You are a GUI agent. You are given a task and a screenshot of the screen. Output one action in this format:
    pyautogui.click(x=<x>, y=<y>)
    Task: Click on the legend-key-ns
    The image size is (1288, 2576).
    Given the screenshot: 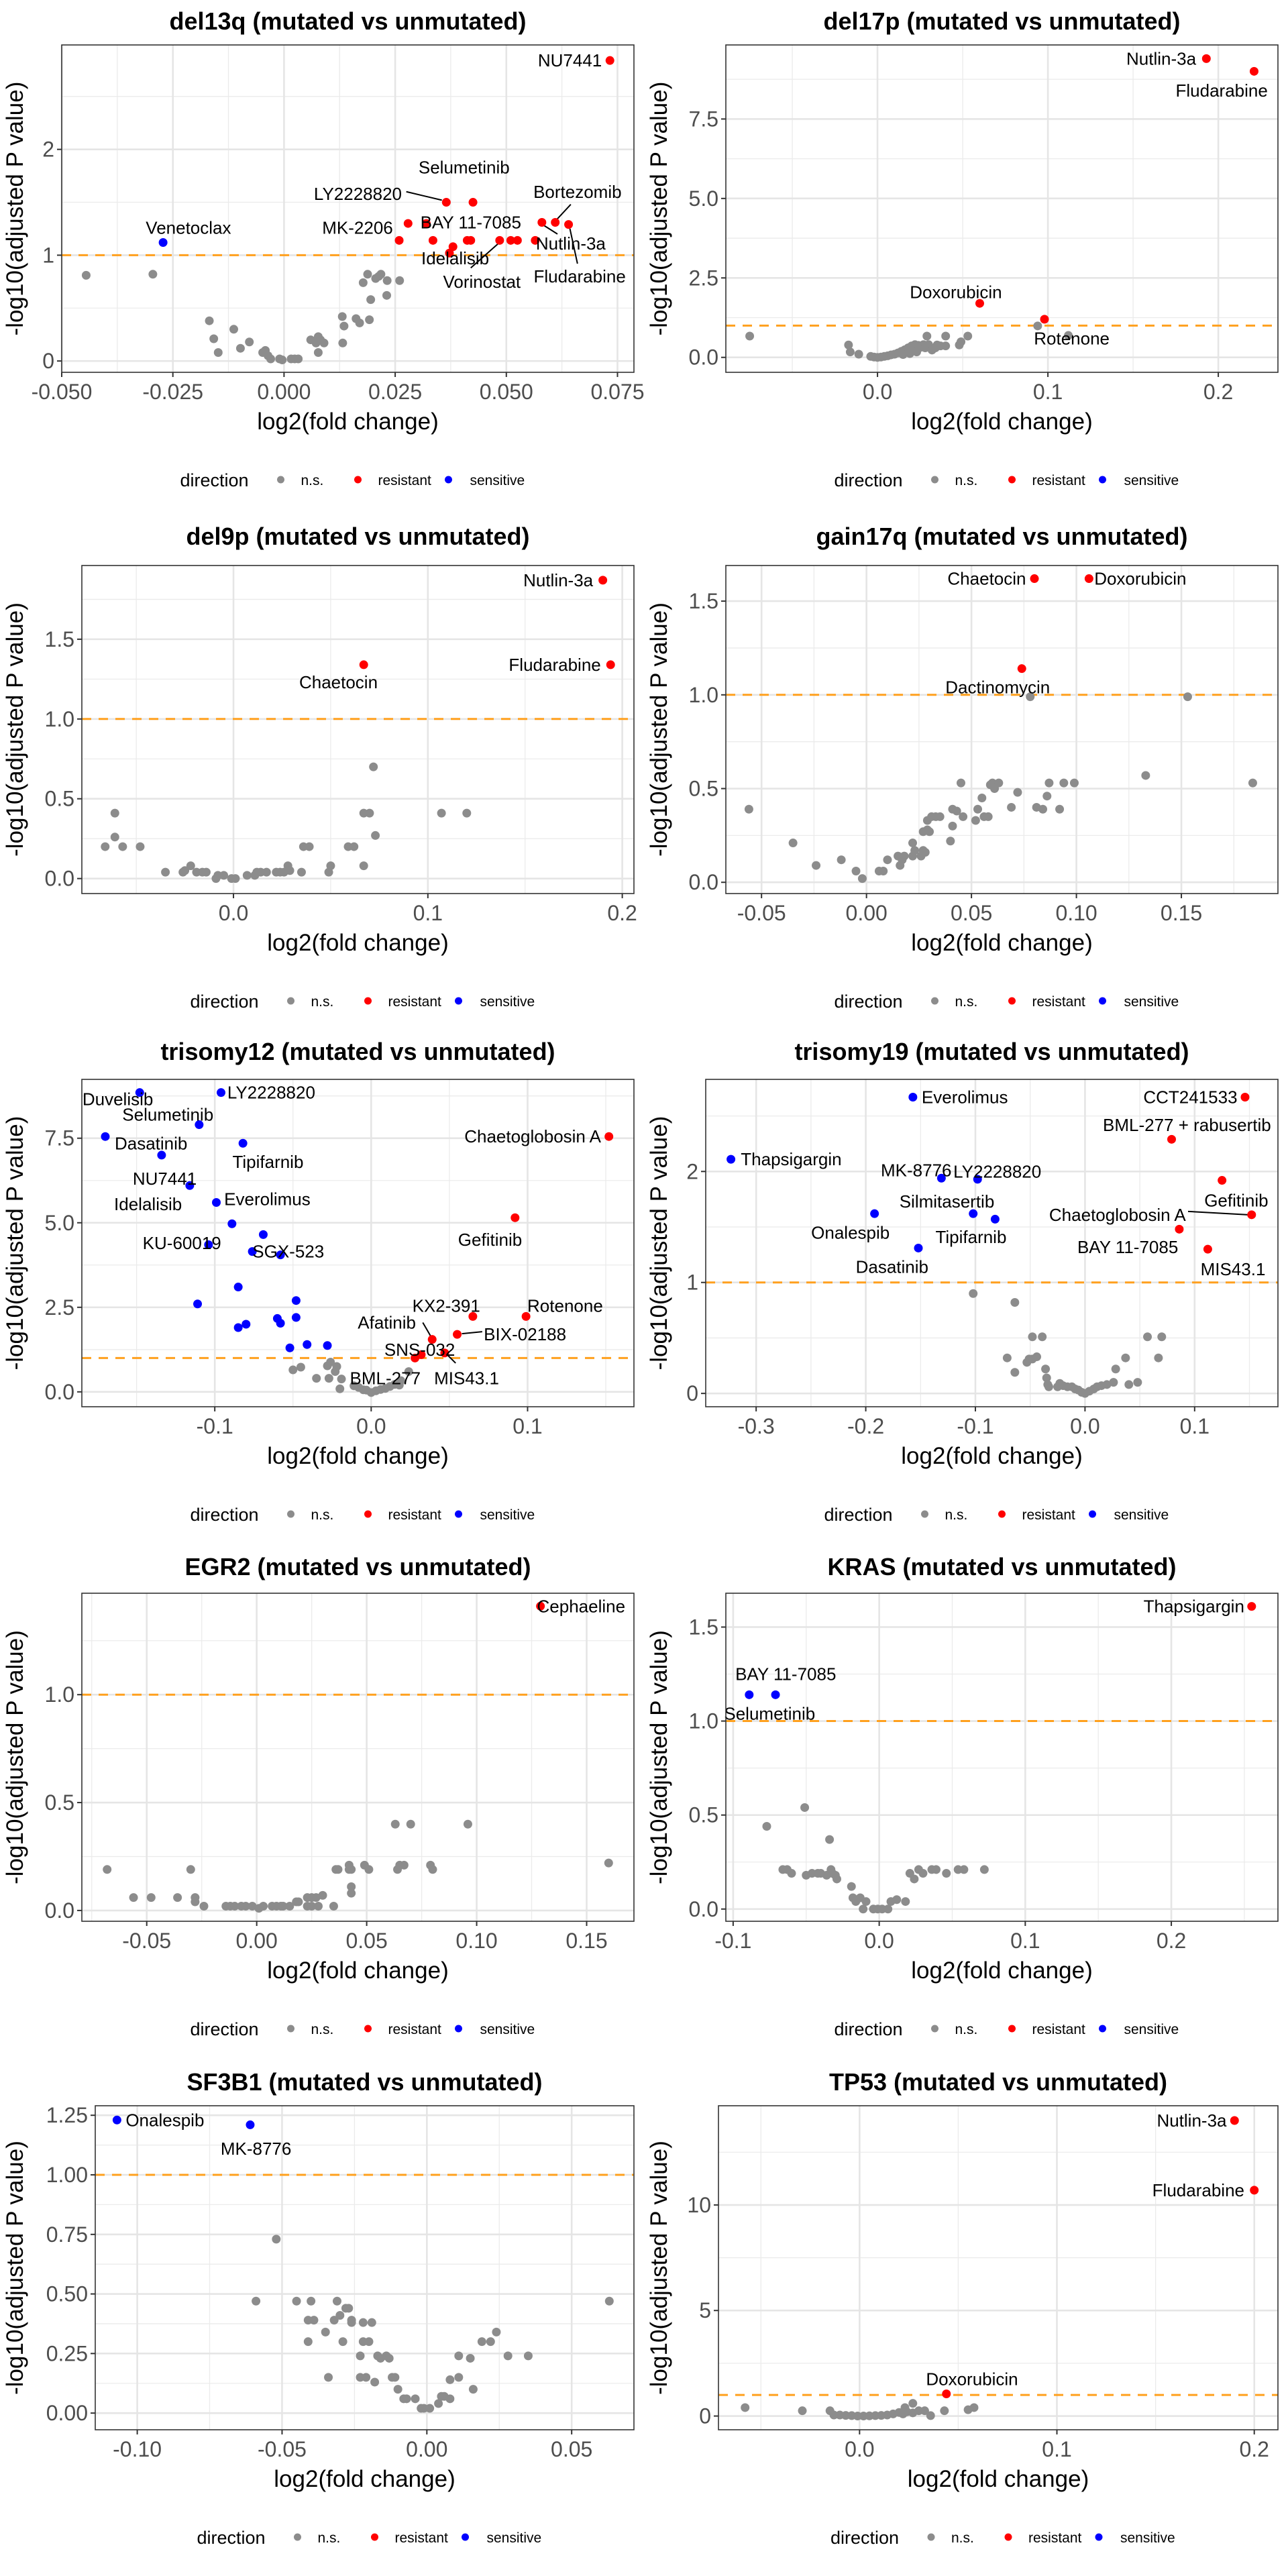 What is the action you would take?
    pyautogui.click(x=280, y=480)
    